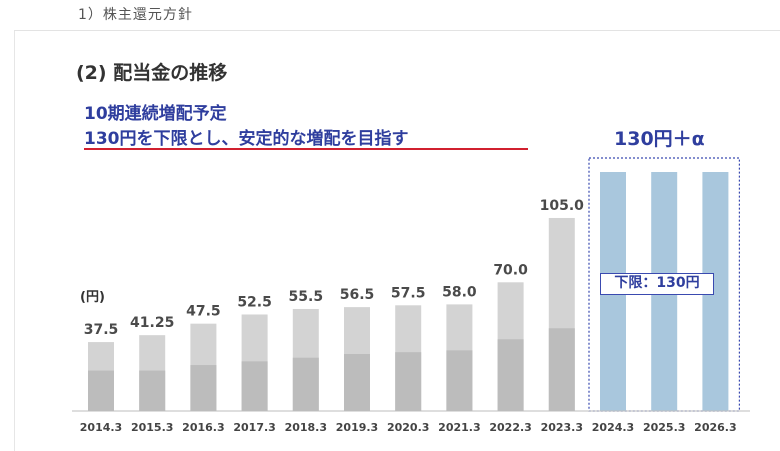  Describe the element at coordinates (101, 427) in the screenshot. I see `x-tick-label: 2014.3` at that location.